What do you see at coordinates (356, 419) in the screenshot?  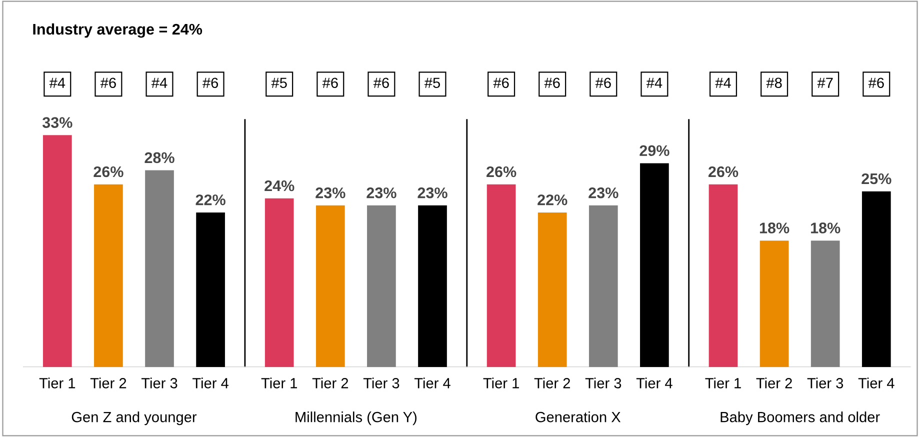 I see `x-tick-label: Millennials (Gen Y)` at bounding box center [356, 419].